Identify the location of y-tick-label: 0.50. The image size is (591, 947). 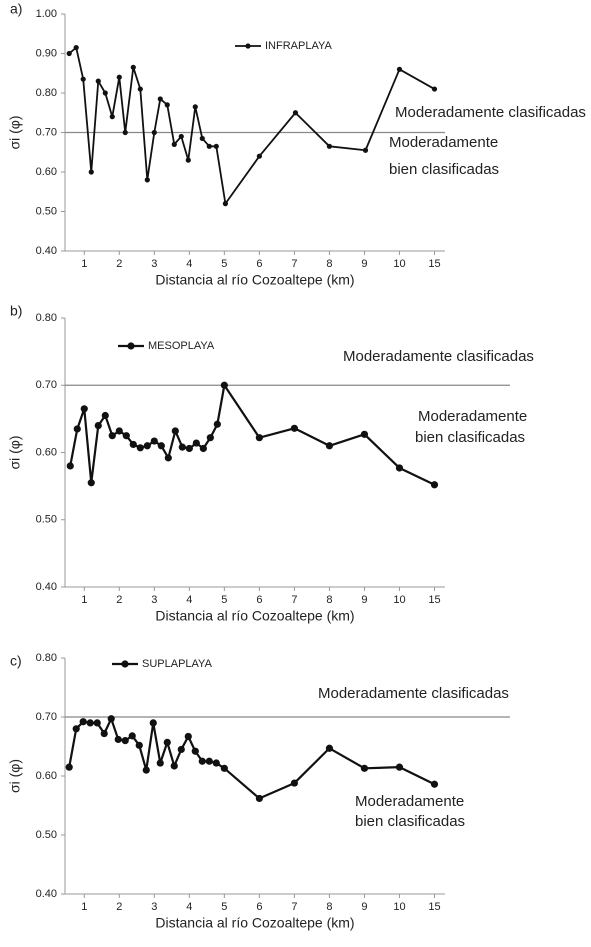
(46, 211).